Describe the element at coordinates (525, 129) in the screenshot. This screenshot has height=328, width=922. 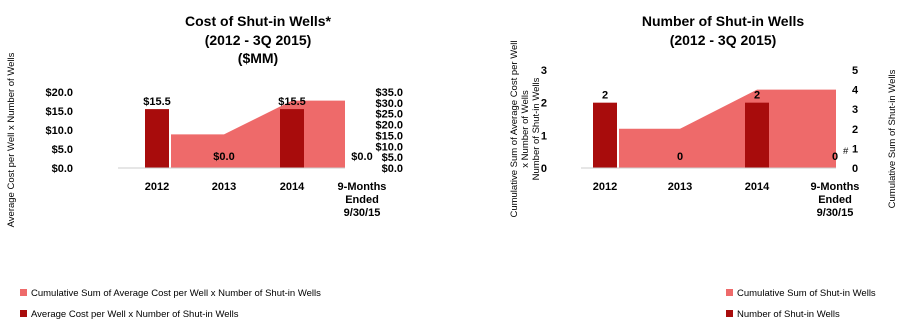
I see `left-axis-title-line: x Number of Wells` at that location.